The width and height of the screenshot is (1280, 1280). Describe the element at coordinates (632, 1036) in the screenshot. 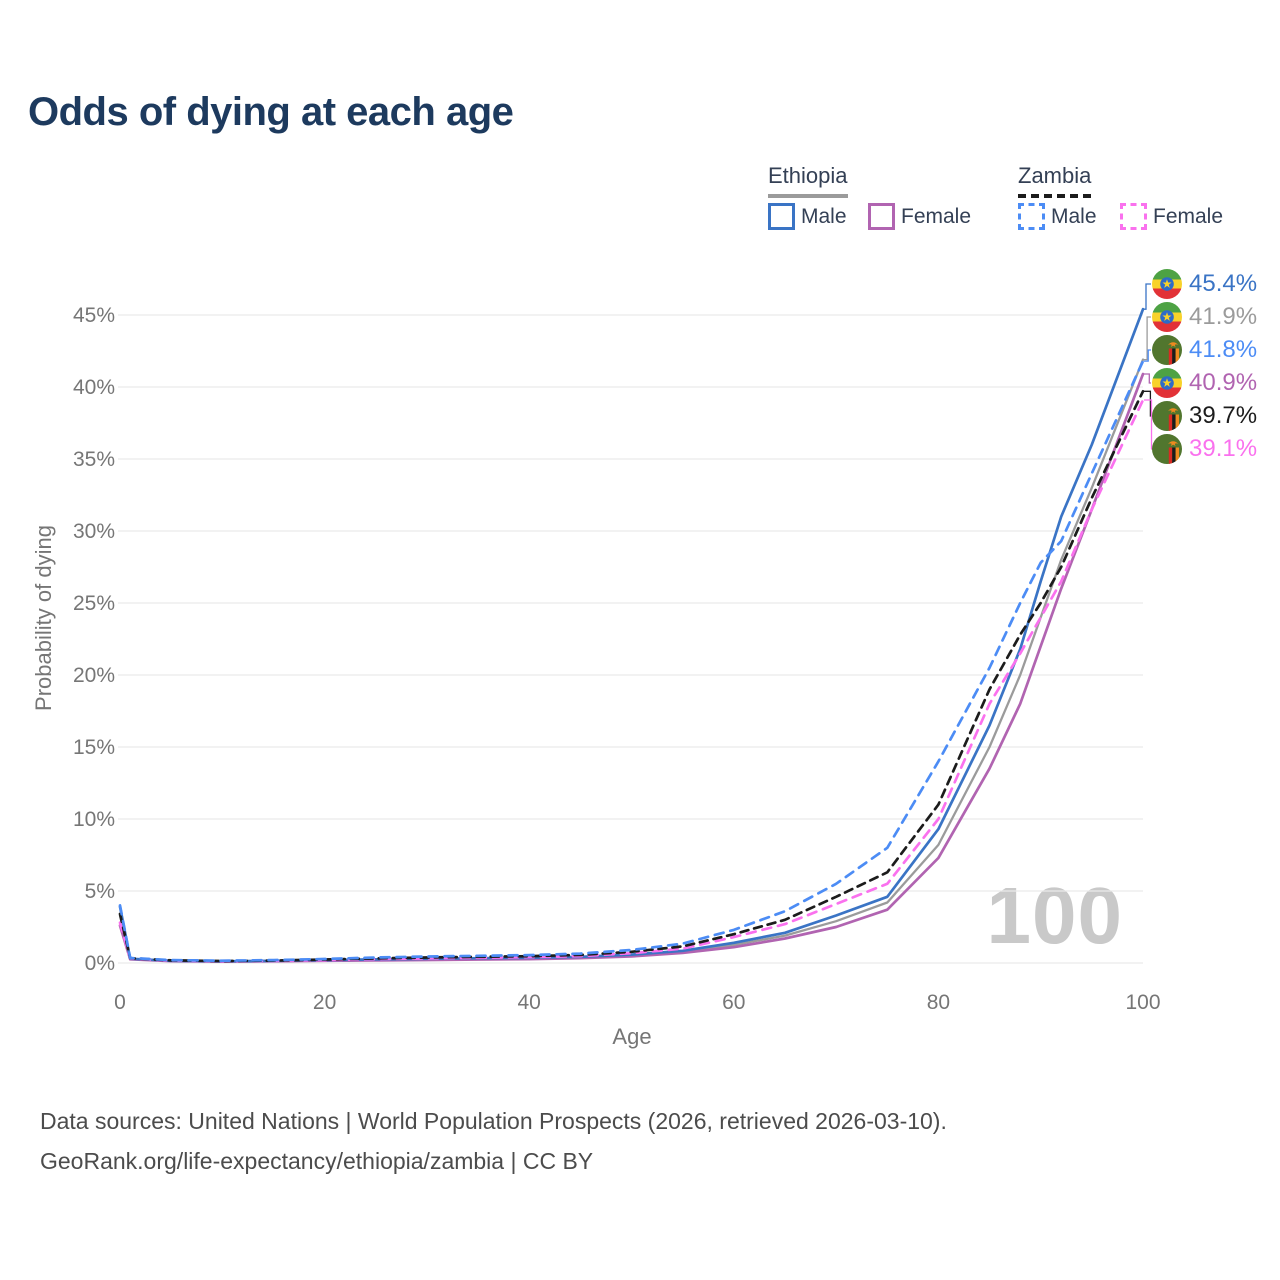

I see `x-axis-title: Age` at that location.